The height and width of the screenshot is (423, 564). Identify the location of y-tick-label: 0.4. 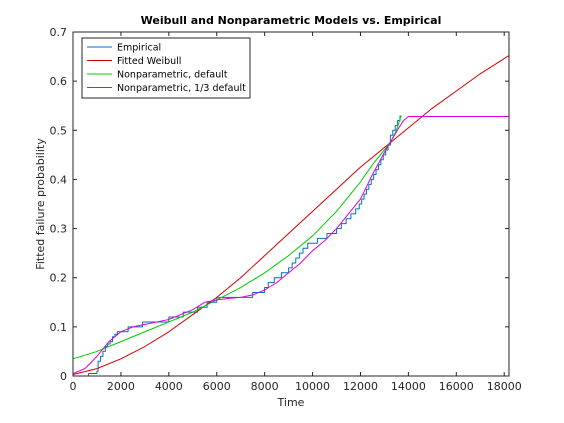
(59, 179).